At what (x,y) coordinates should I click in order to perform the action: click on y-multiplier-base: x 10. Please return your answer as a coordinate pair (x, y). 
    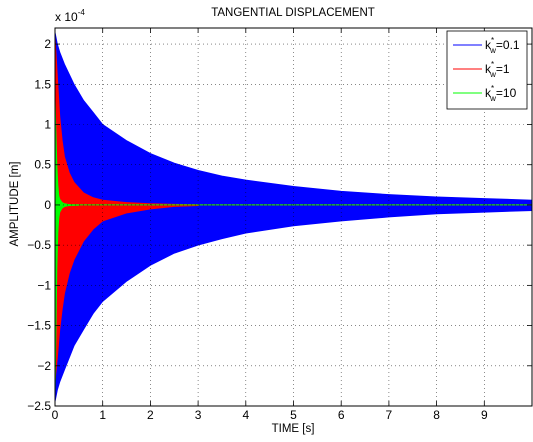
    Looking at the image, I should click on (66, 17).